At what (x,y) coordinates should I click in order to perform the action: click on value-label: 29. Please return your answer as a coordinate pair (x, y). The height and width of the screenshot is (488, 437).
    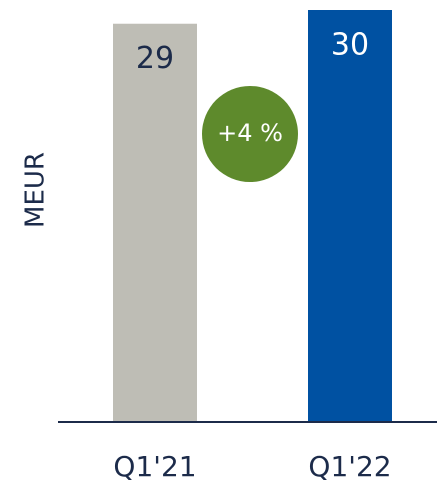
    Looking at the image, I should click on (155, 58).